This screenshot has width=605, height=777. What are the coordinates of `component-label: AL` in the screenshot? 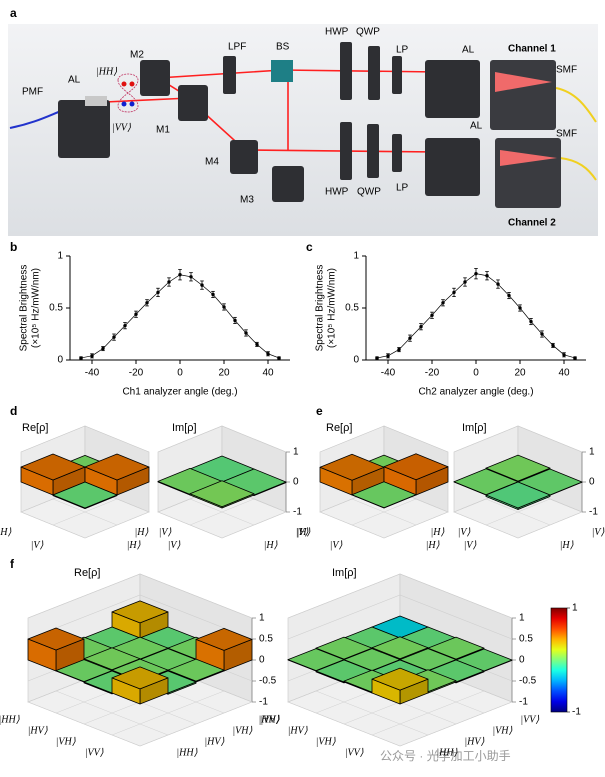 It's located at (468, 50).